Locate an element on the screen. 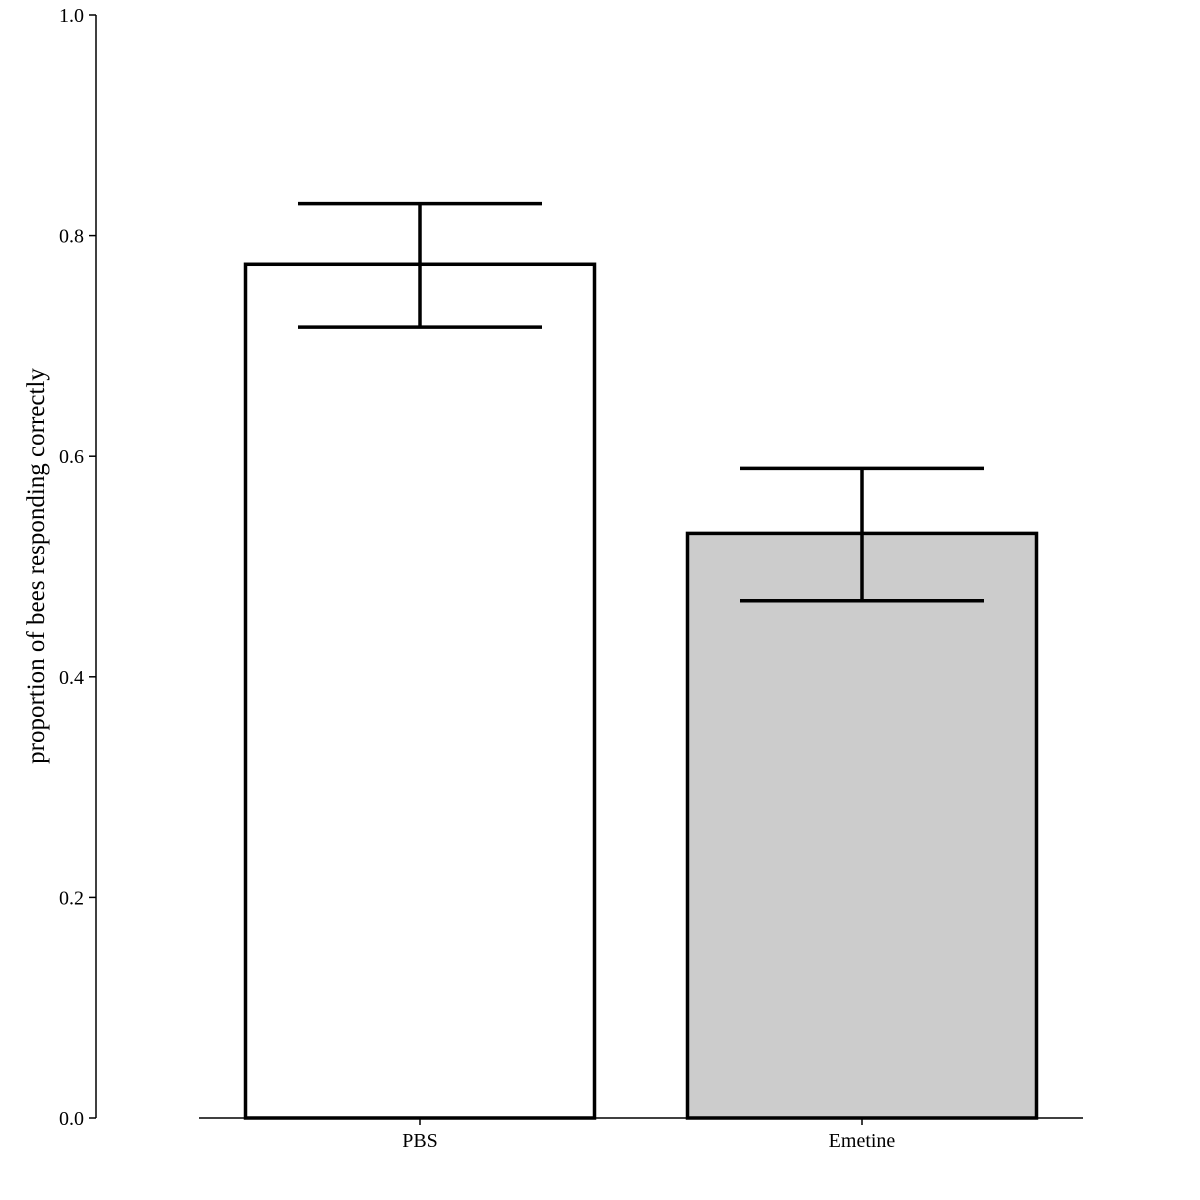 The width and height of the screenshot is (1200, 1200). y-tick-label: 0.8 is located at coordinates (71, 237).